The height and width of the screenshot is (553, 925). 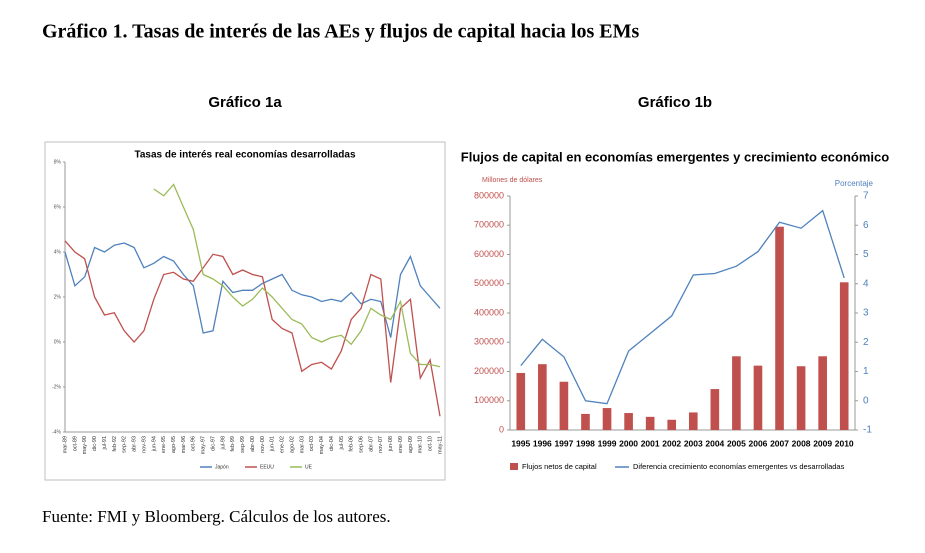 What do you see at coordinates (105, 443) in the screenshot?
I see `x-tick-label: jul-91` at bounding box center [105, 443].